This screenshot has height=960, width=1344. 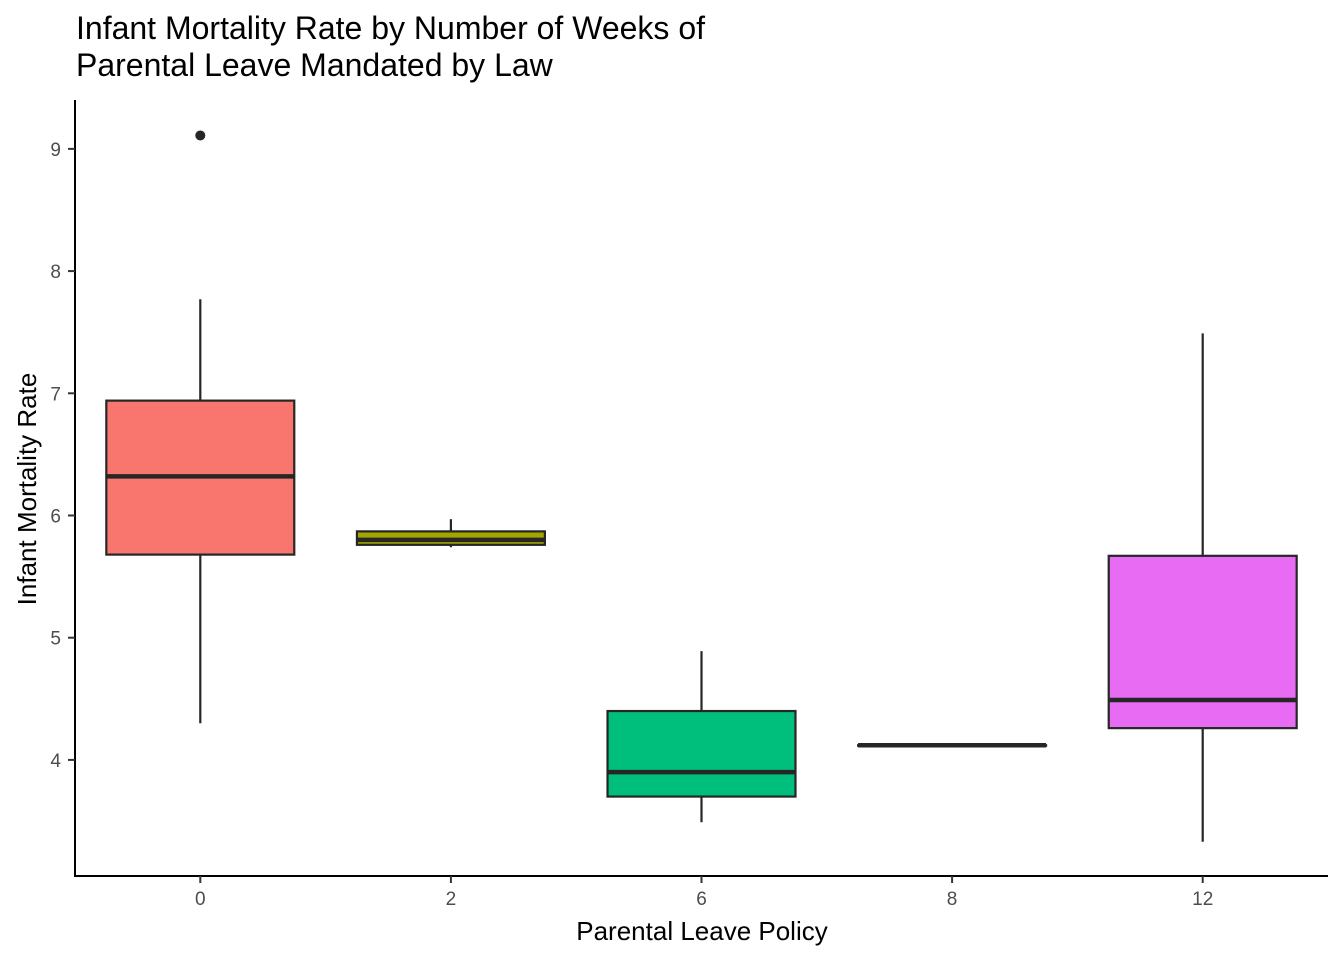 I want to click on y-axis-label: Infant Mortality Rate, so click(x=27, y=489).